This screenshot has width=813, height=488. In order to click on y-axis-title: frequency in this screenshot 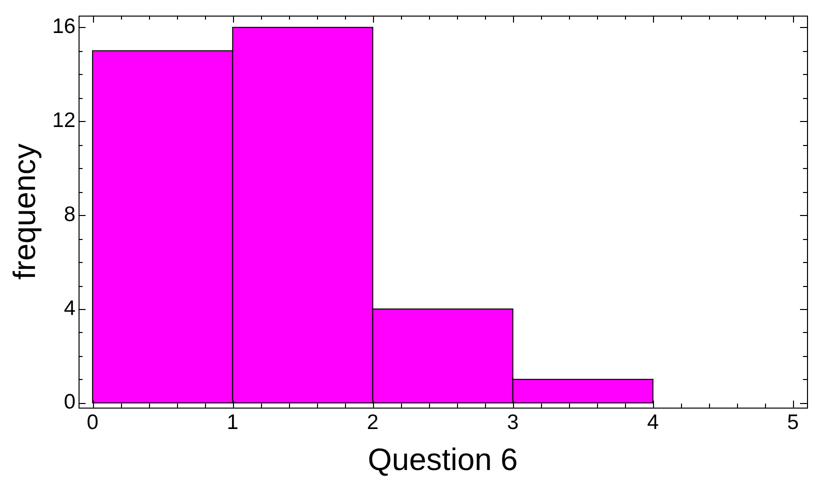, I will do `click(24, 211)`.